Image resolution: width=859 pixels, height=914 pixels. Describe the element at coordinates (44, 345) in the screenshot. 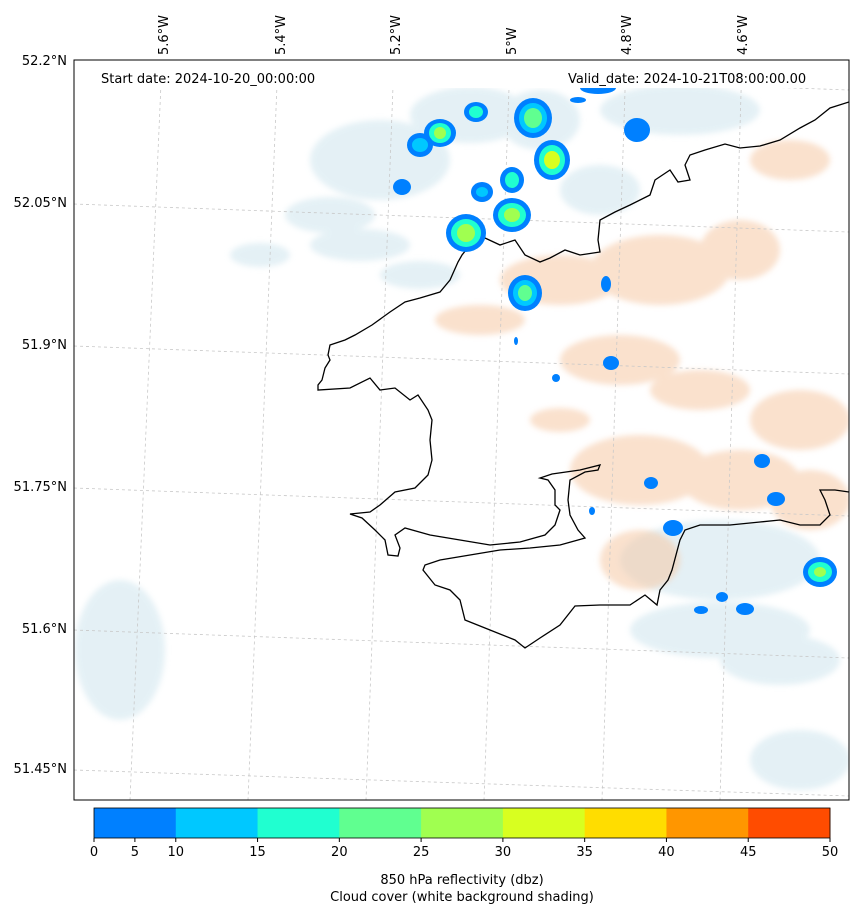

I see `lat-label: 51.9°N` at that location.